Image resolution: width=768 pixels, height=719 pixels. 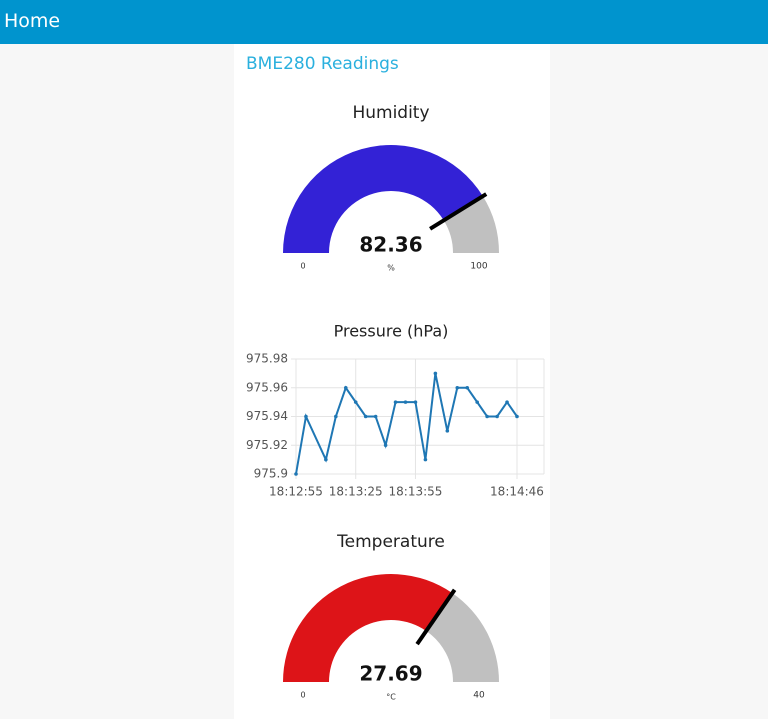 What do you see at coordinates (416, 492) in the screenshot?
I see `x-tick-label: 18:13:55` at bounding box center [416, 492].